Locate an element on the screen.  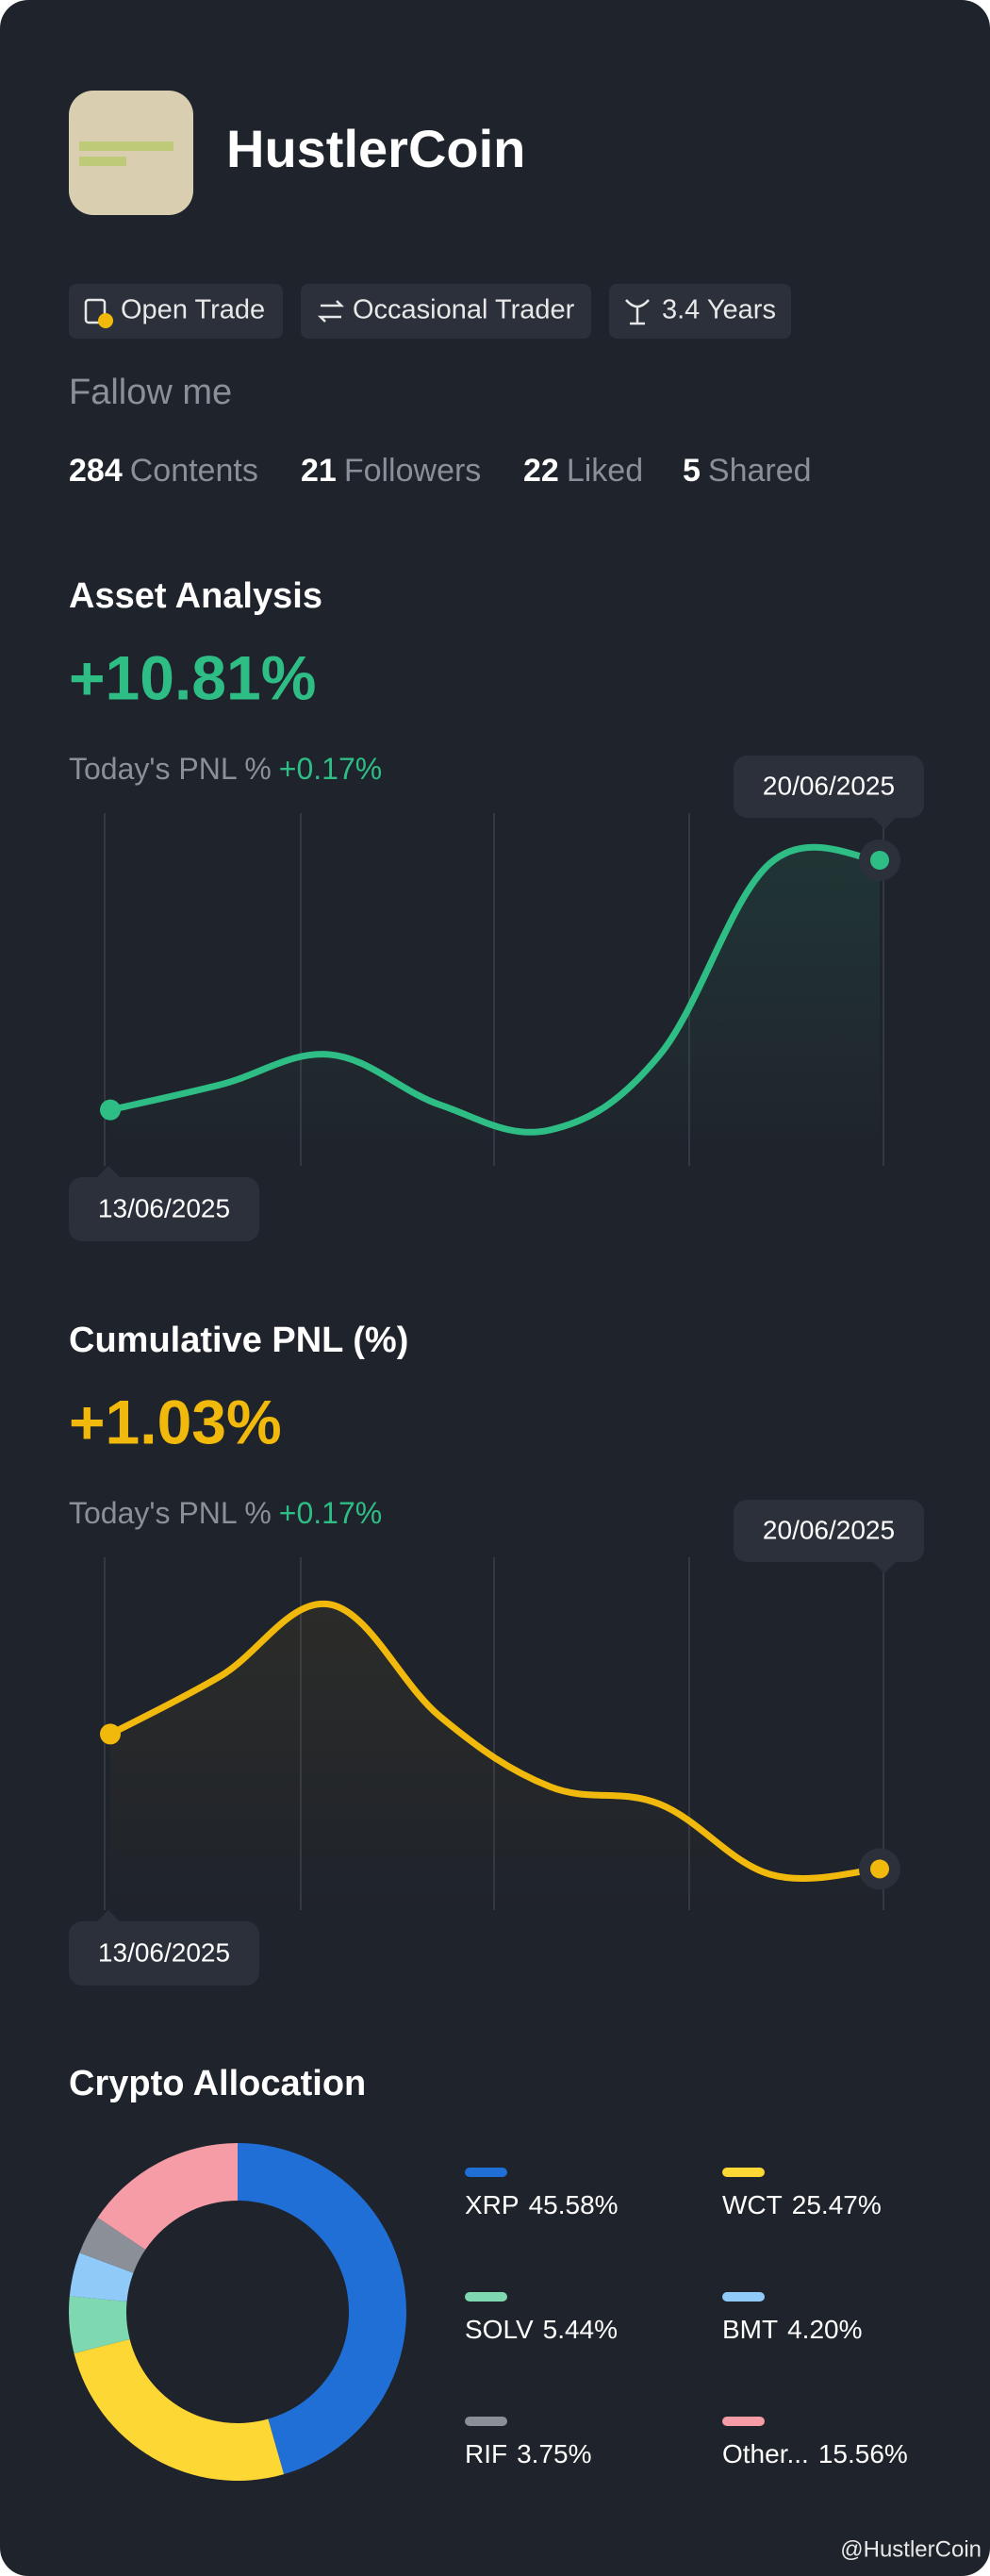
section-title: Asset Analysis is located at coordinates (195, 596).